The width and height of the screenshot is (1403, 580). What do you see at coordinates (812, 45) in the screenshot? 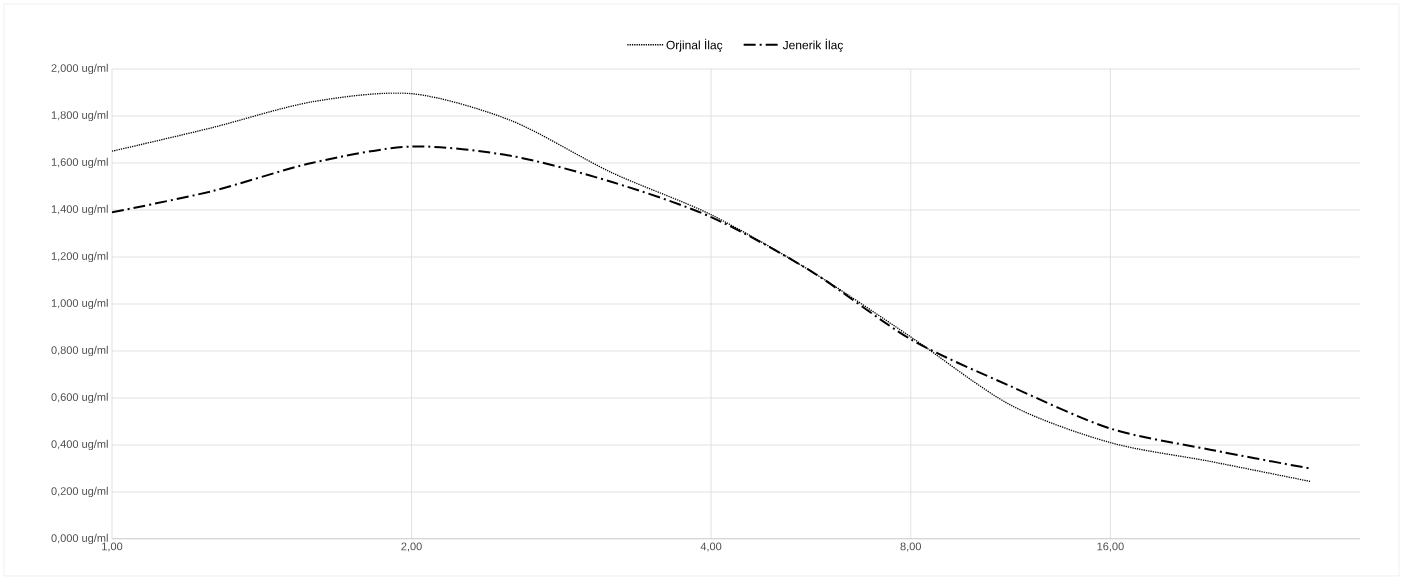
I see `legend-label: Jenerik İlaç` at bounding box center [812, 45].